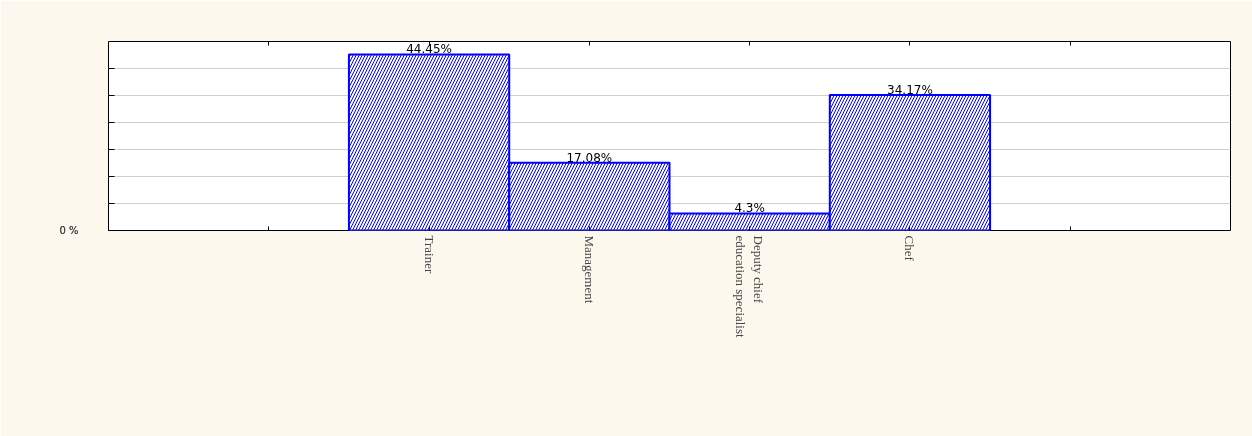 The image size is (1252, 436). Describe the element at coordinates (589, 269) in the screenshot. I see `x-tick-label: Management` at that location.